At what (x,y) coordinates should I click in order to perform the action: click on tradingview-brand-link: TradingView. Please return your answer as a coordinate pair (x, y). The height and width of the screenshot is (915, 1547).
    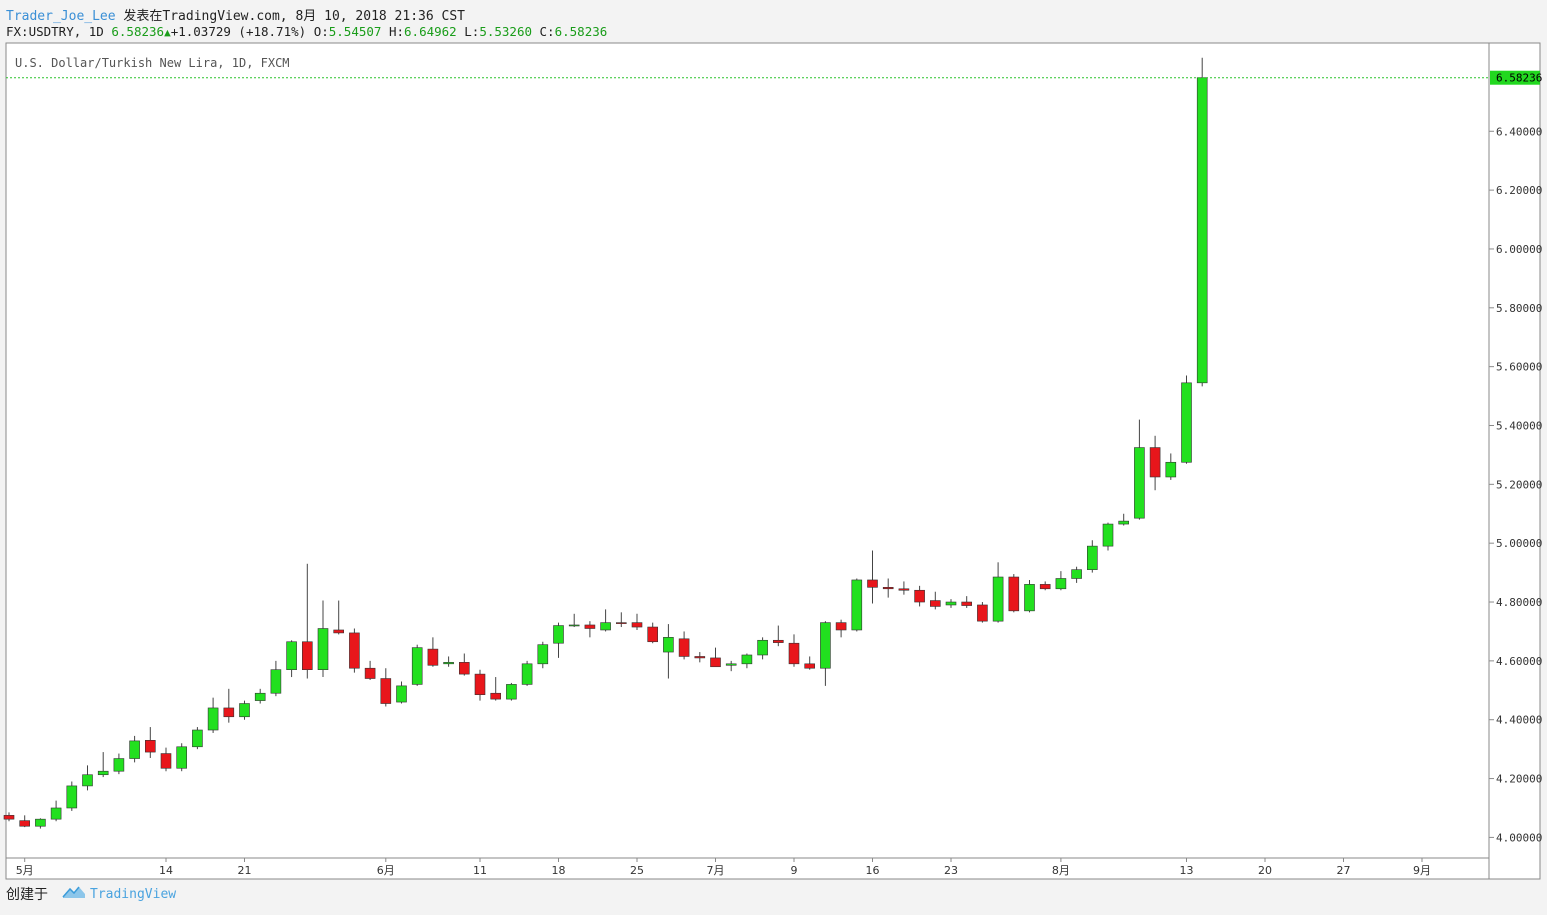
    Looking at the image, I should click on (133, 894).